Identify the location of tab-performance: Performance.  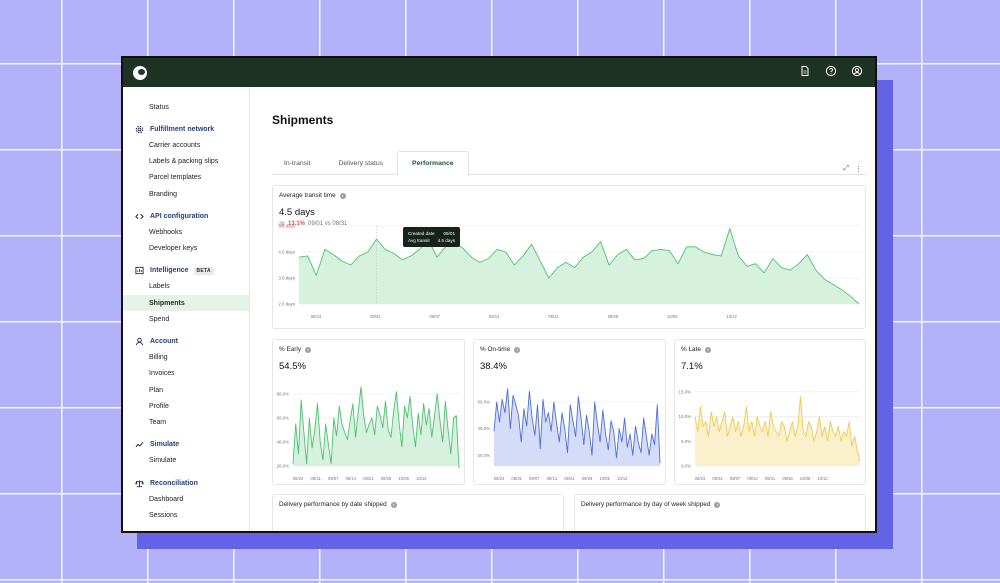
(433, 163).